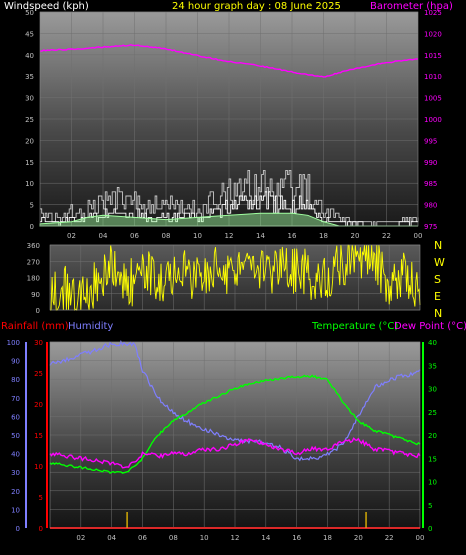  Describe the element at coordinates (18, 529) in the screenshot. I see `humidity-y-tick-0: 0` at that location.